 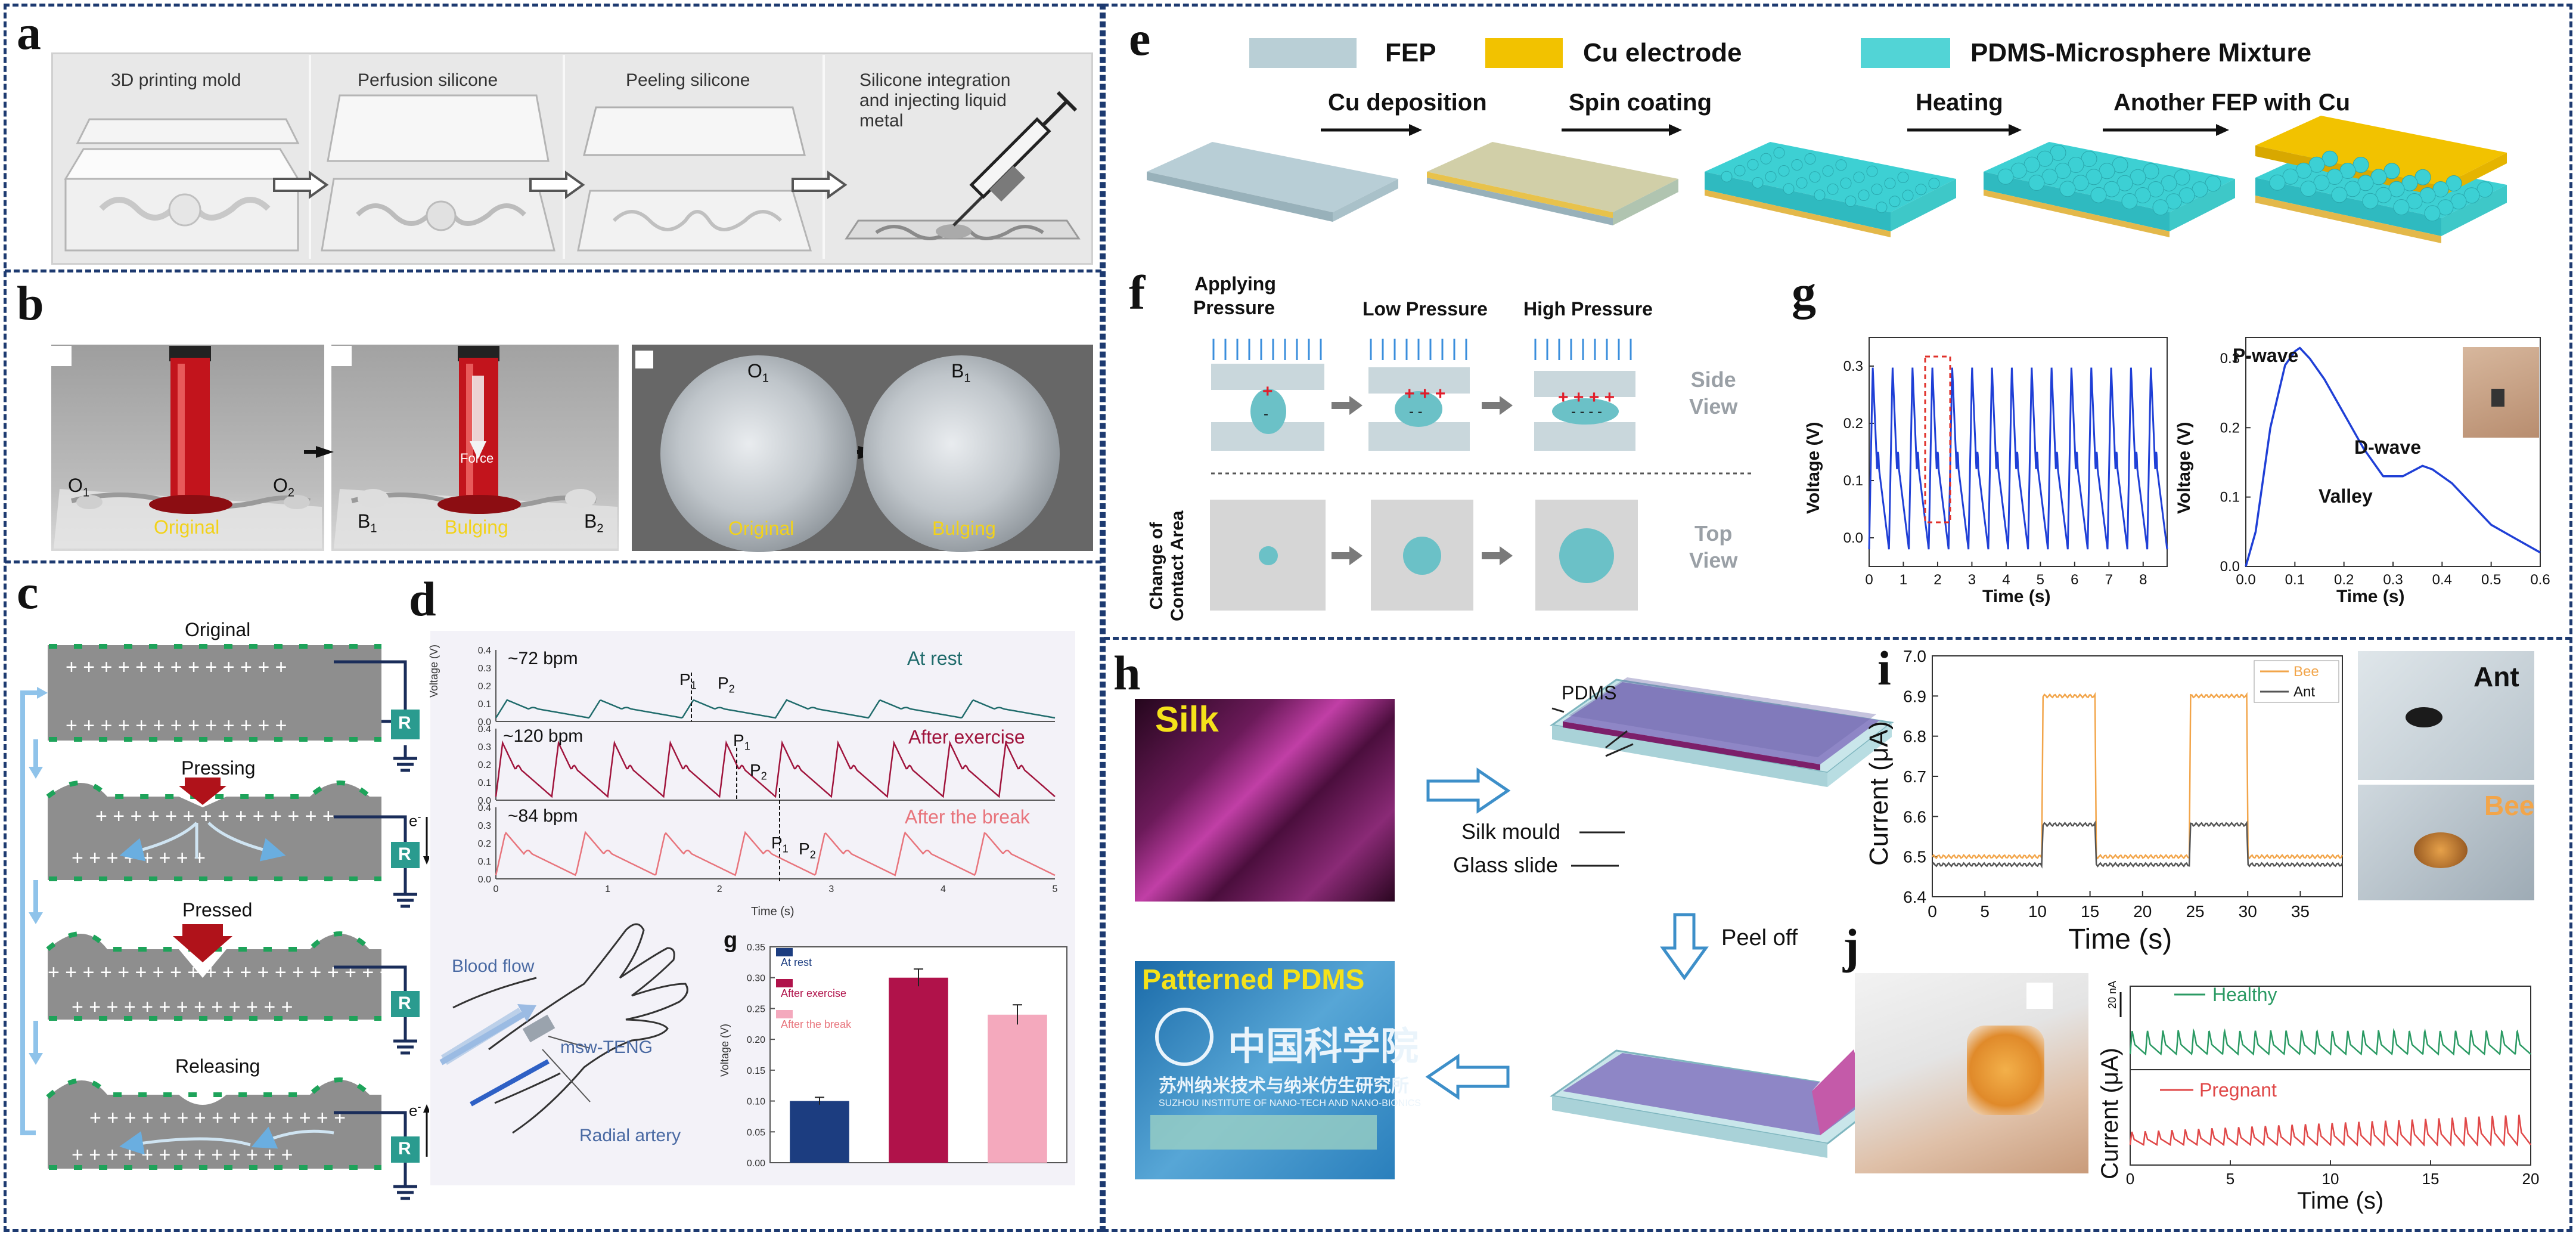 I want to click on i-xtick-5: 25, so click(x=2195, y=911).